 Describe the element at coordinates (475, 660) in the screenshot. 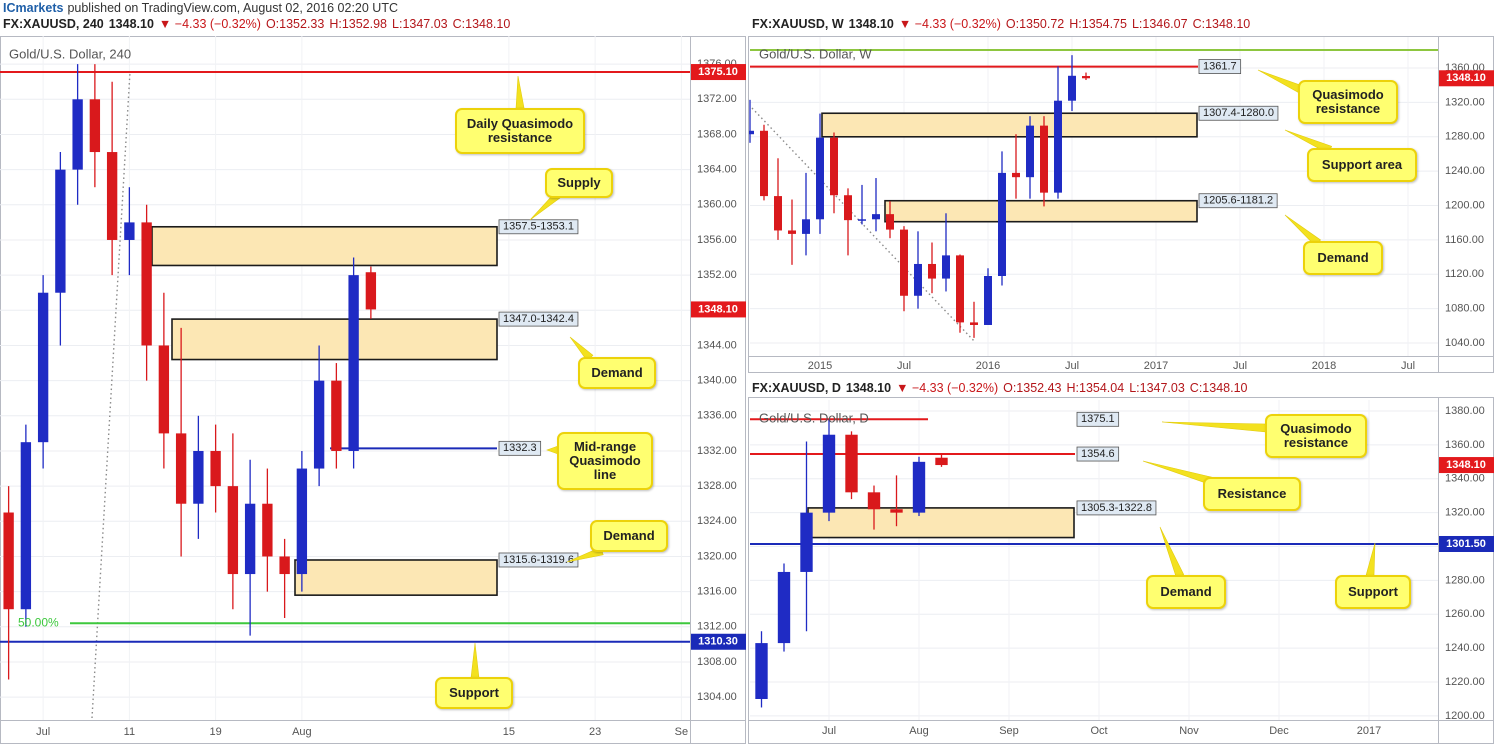

I see `callout-arrow` at that location.